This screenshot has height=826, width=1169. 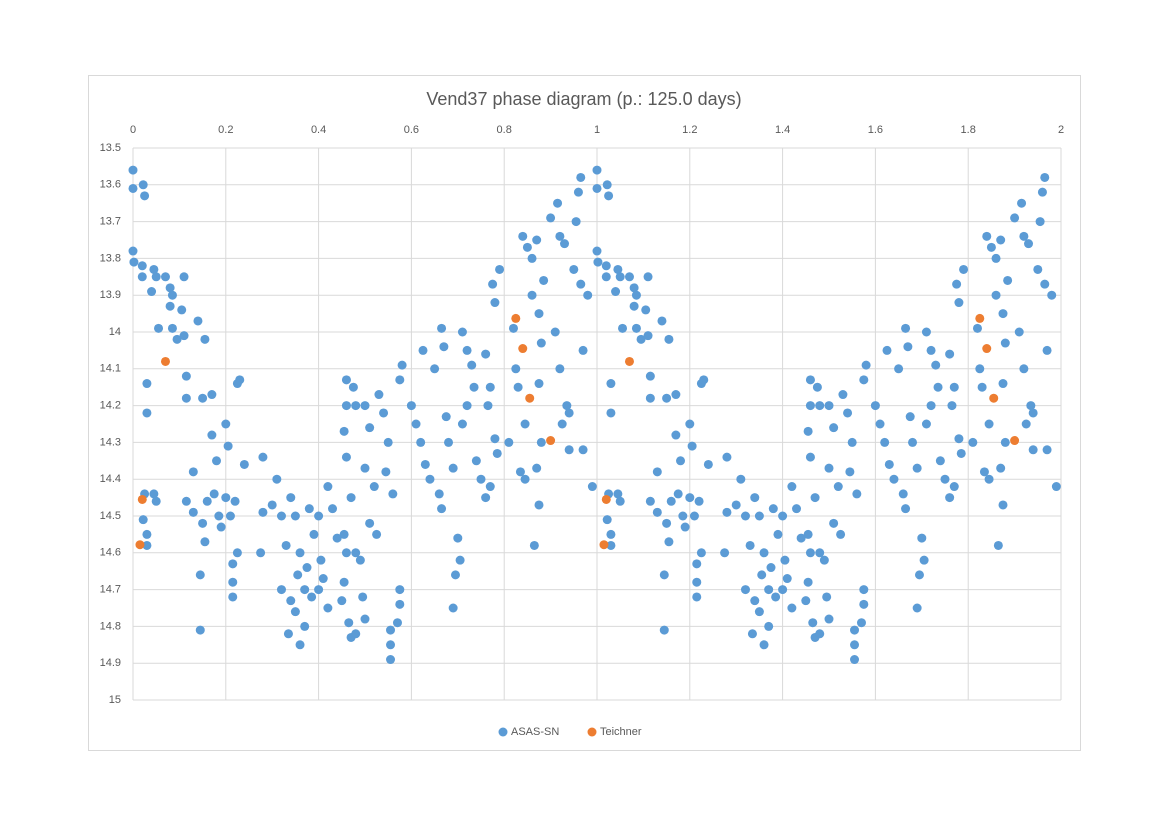 I want to click on x-tick-label: 1.6, so click(x=875, y=130).